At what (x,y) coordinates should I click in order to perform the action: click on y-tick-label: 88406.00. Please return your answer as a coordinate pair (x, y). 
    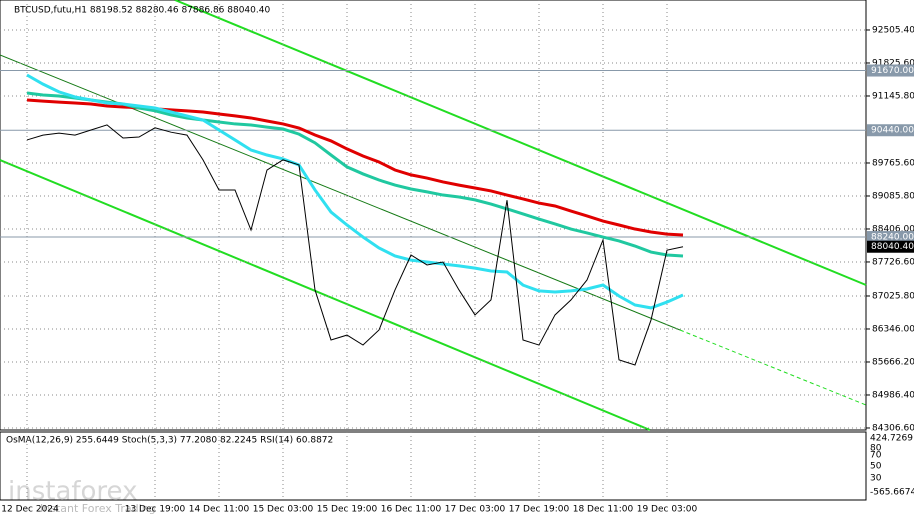
    Looking at the image, I should click on (893, 229).